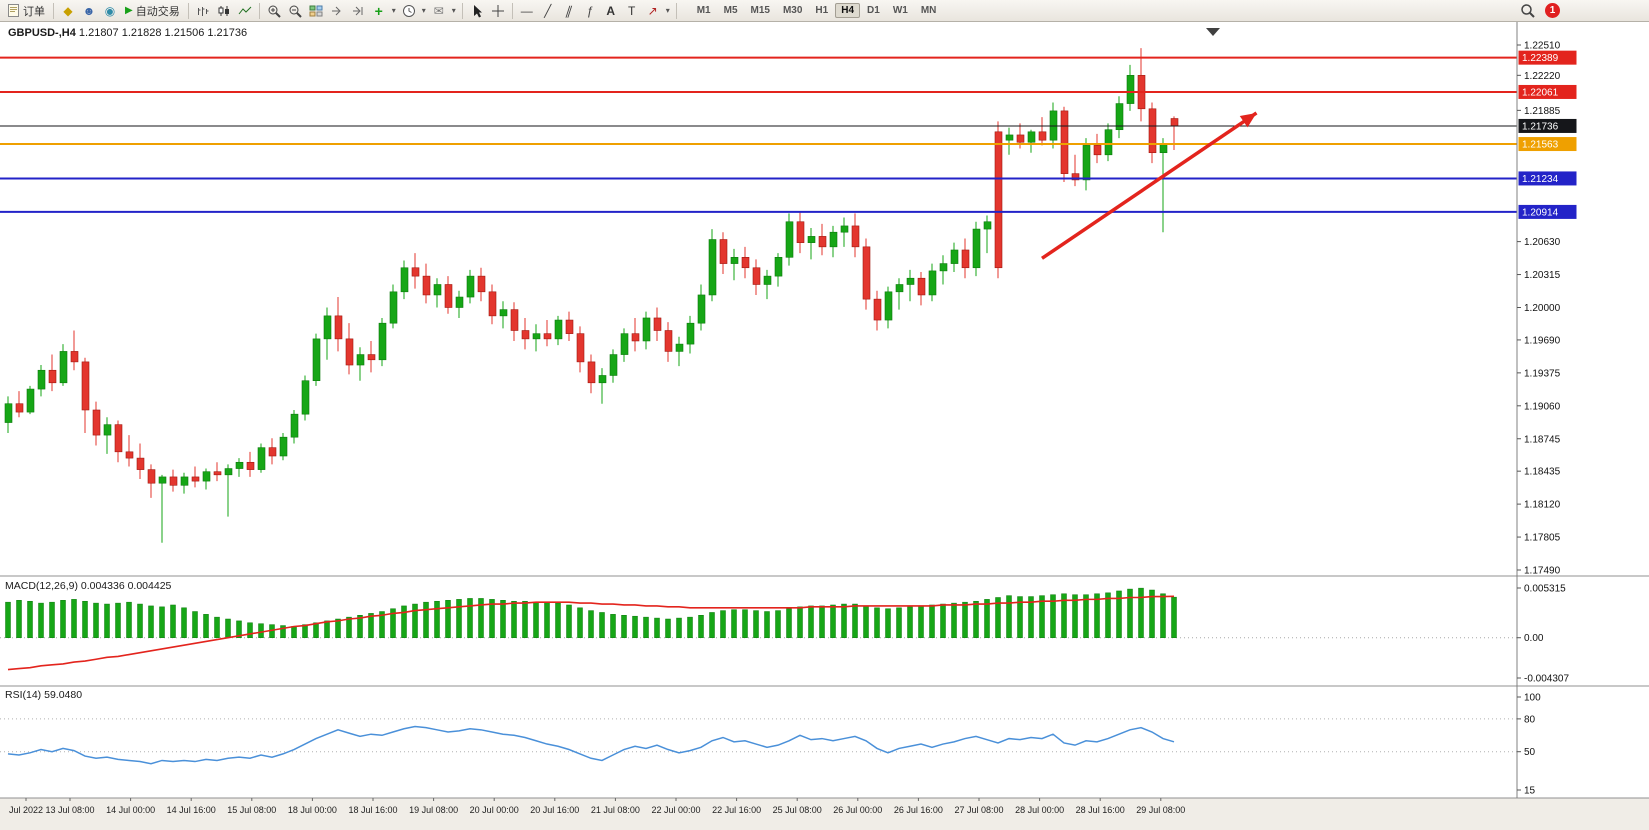 Image resolution: width=1649 pixels, height=830 pixels. What do you see at coordinates (26, 11) in the screenshot?
I see `new-order-button: 订单` at bounding box center [26, 11].